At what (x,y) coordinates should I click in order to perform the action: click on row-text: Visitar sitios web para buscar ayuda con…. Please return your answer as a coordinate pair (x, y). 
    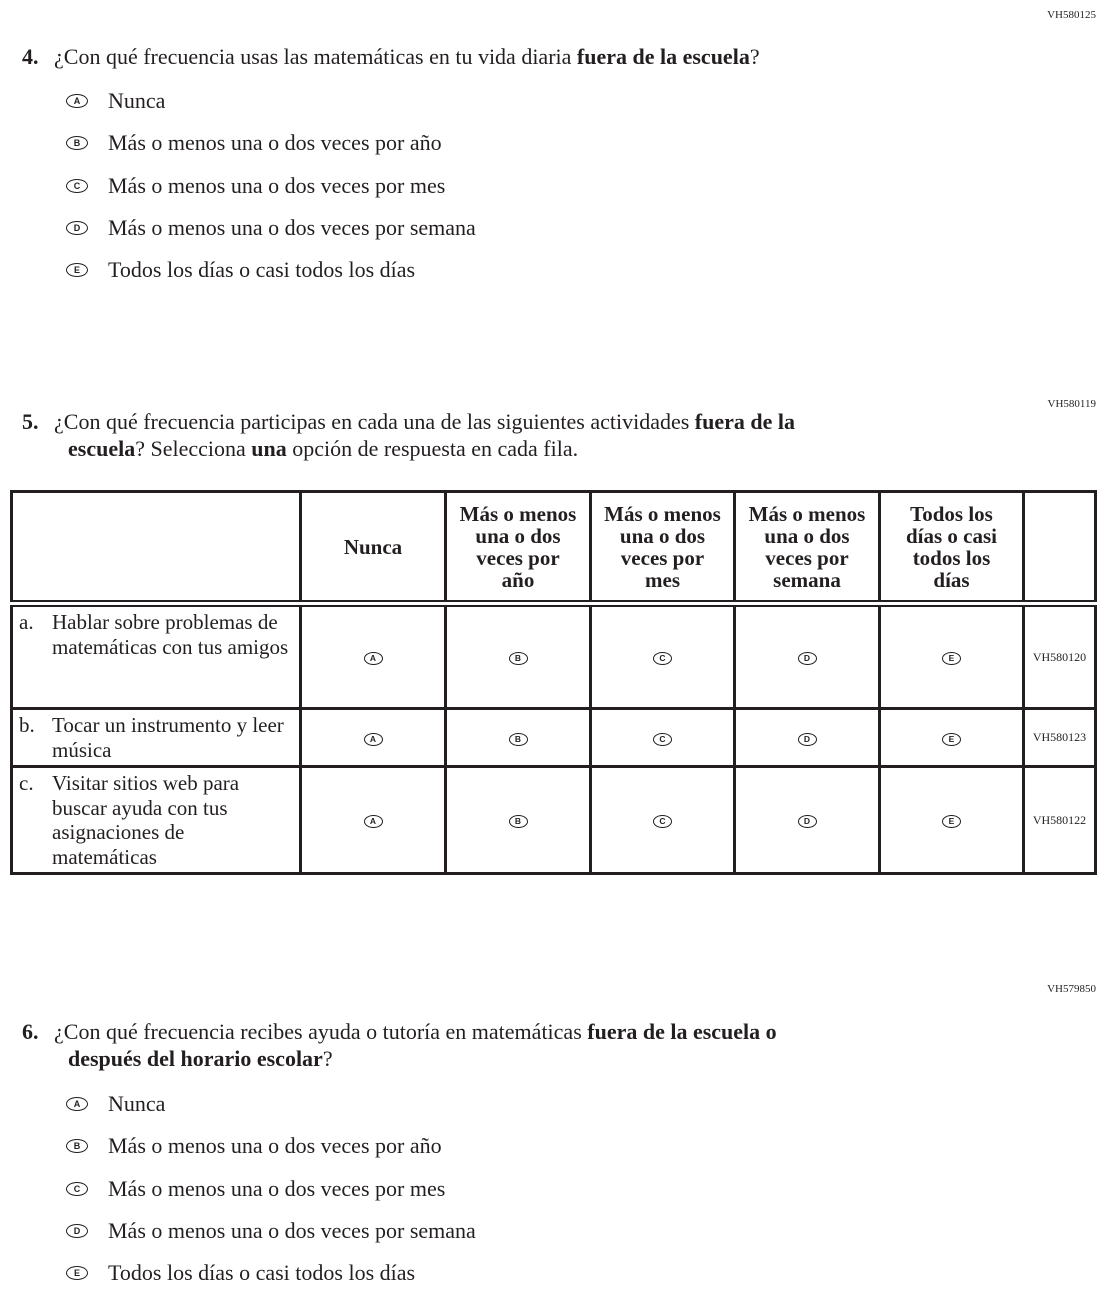
    Looking at the image, I should click on (146, 820).